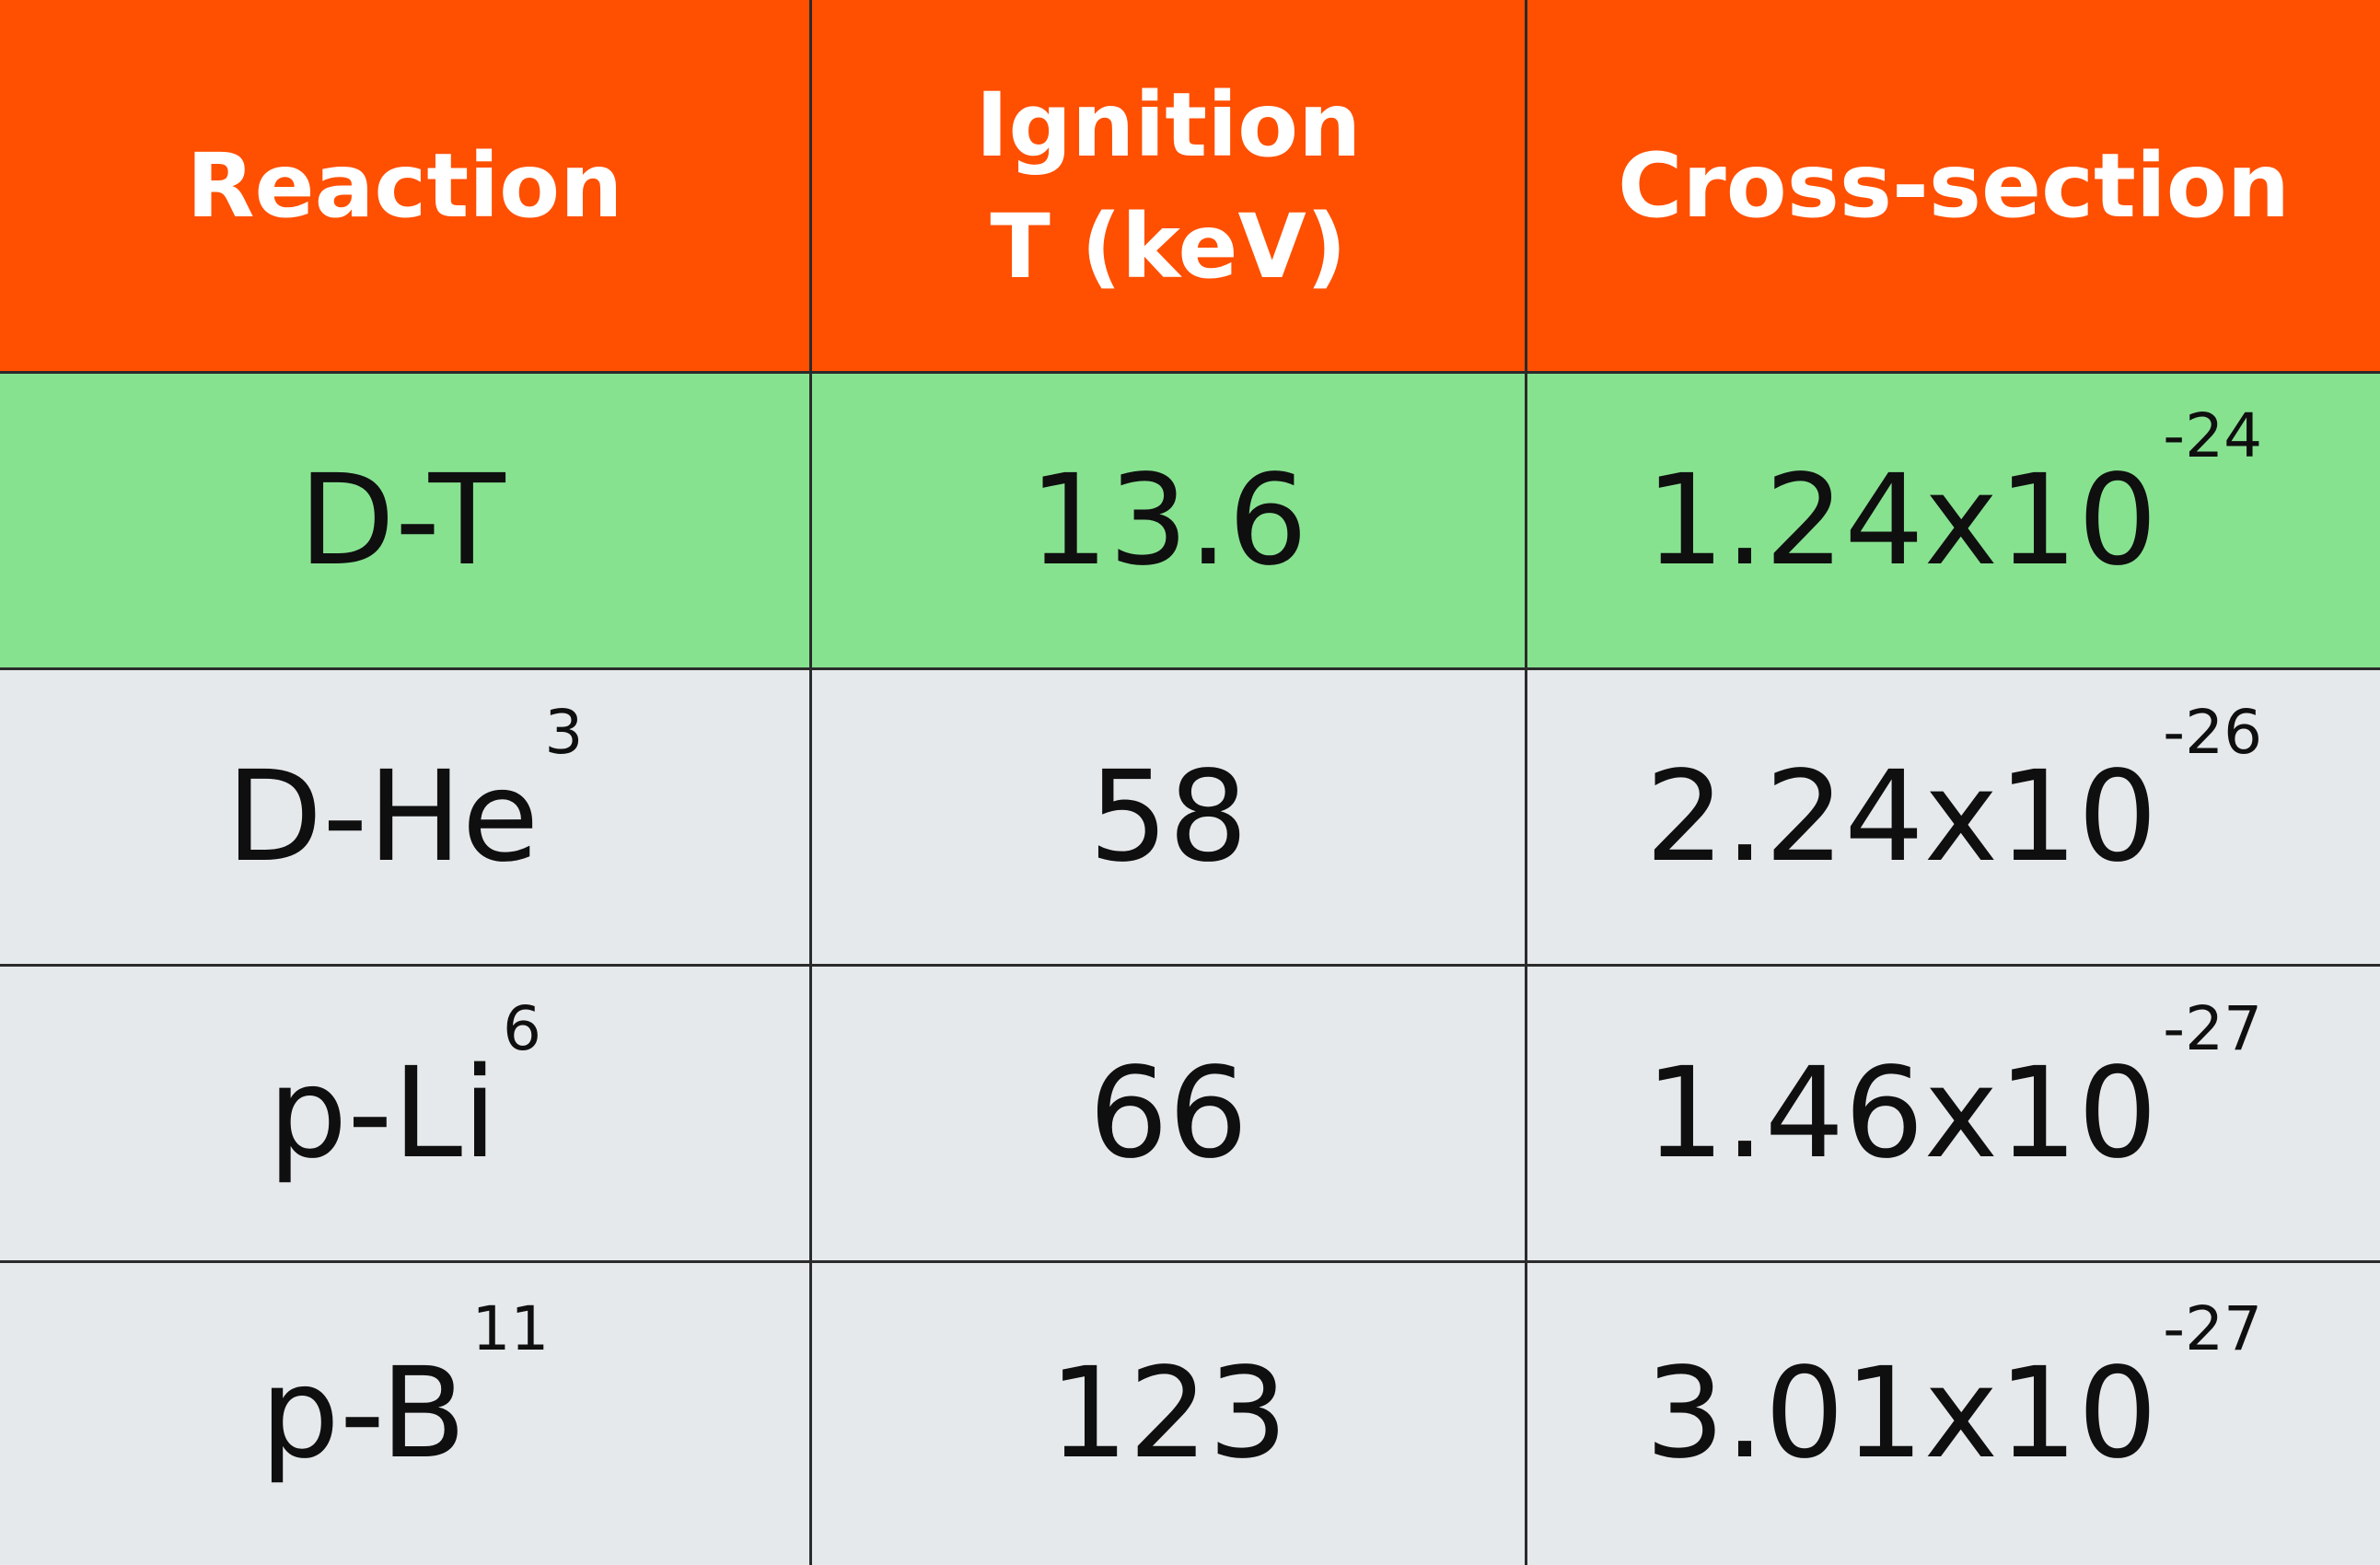 This screenshot has width=2380, height=1565. Describe the element at coordinates (2213, 435) in the screenshot. I see `cross-section-exponent: -24` at that location.